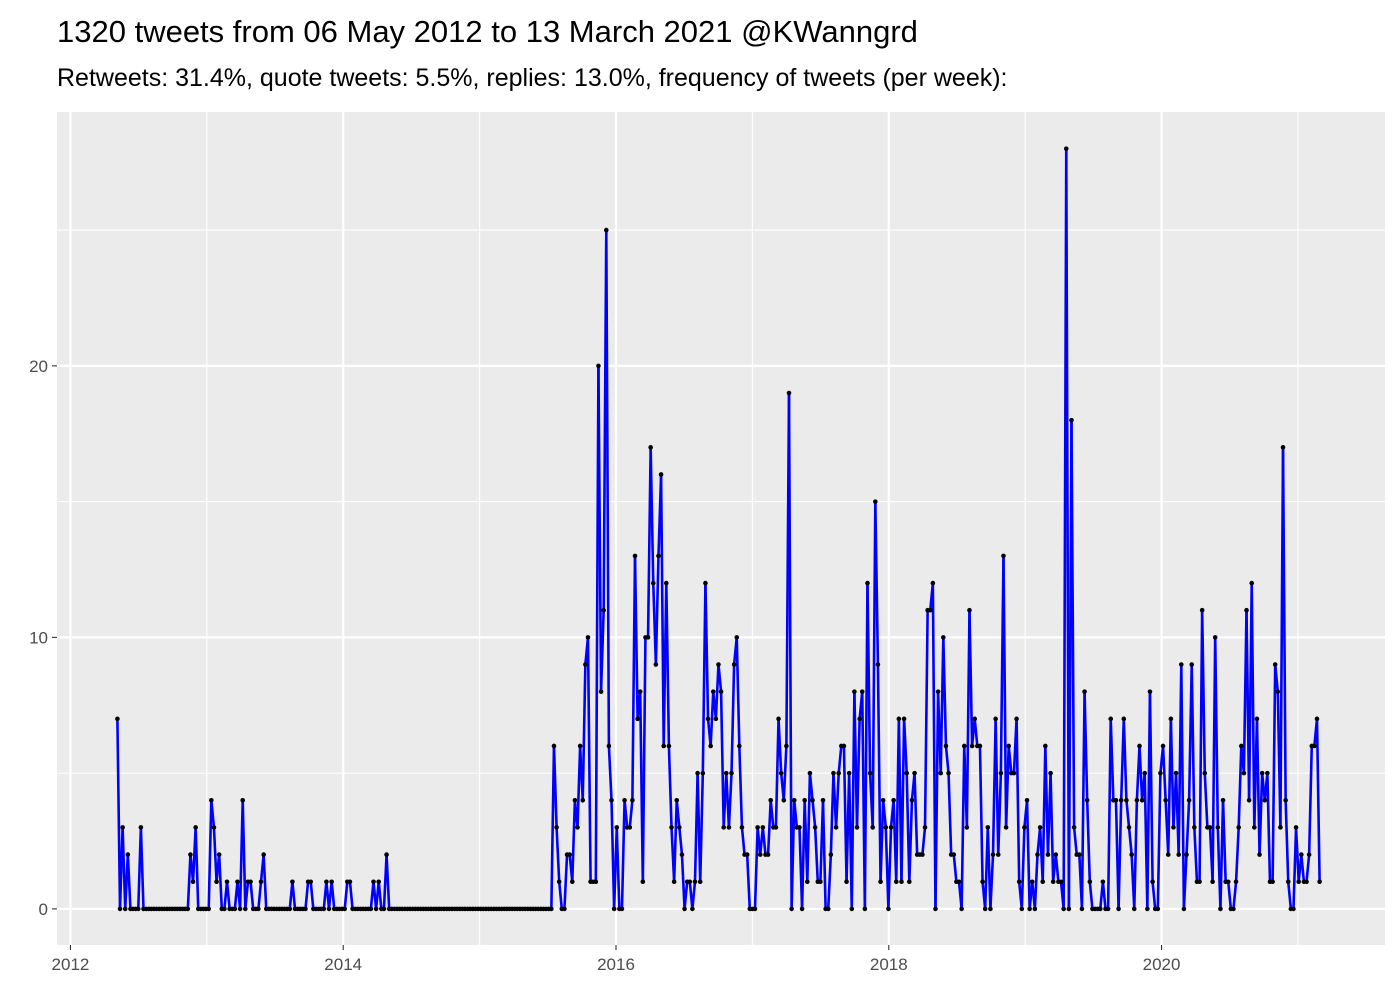 The height and width of the screenshot is (1000, 1400). I want to click on x-tick-label: 2014, so click(343, 964).